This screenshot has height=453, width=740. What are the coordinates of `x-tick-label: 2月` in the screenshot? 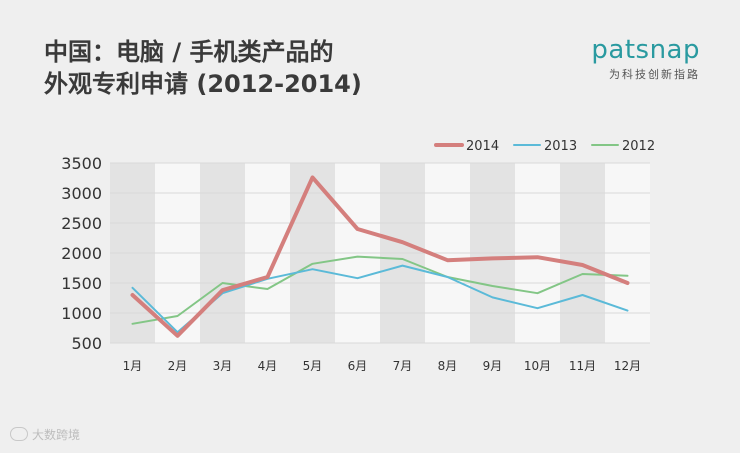 It's located at (178, 366).